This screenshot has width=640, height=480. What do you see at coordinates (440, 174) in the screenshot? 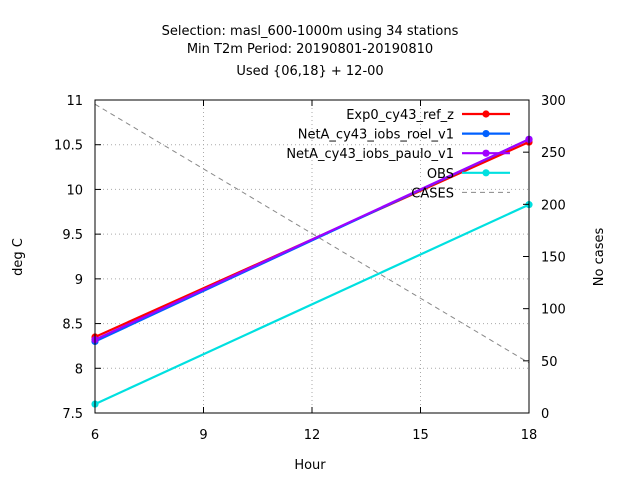
I see `legend-label-3: OBS` at bounding box center [440, 174].